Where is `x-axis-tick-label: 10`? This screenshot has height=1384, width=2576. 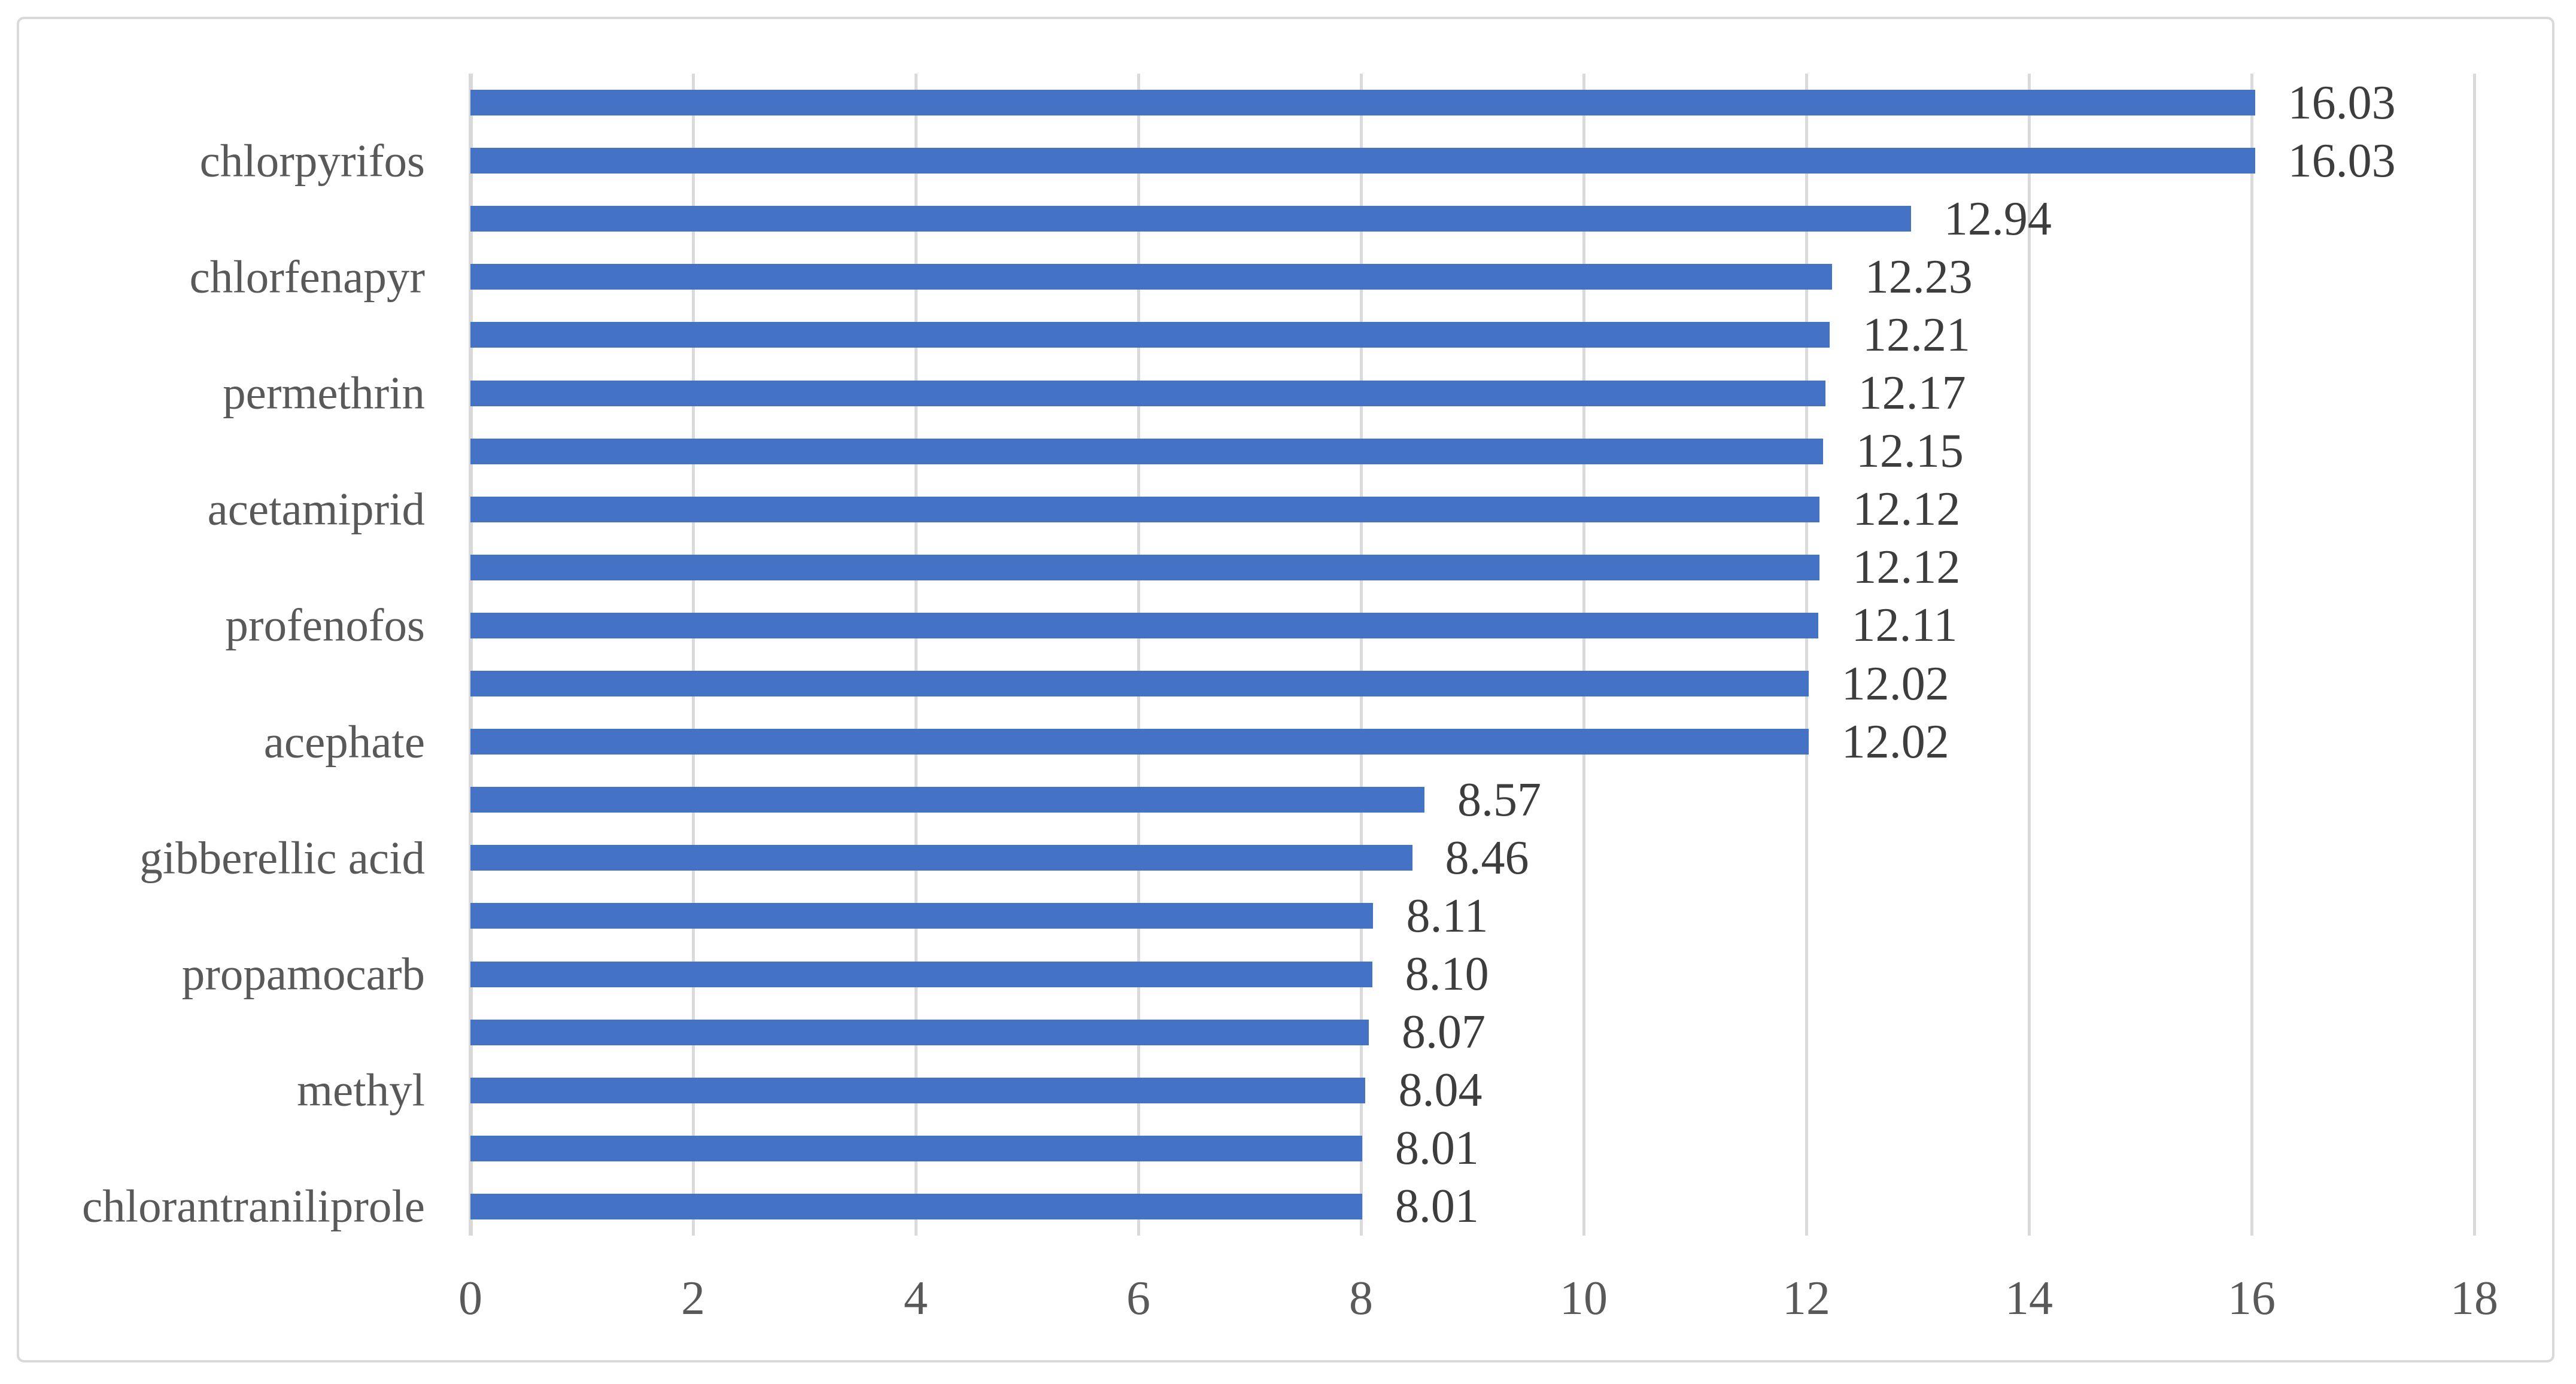
x-axis-tick-label: 10 is located at coordinates (1584, 1298).